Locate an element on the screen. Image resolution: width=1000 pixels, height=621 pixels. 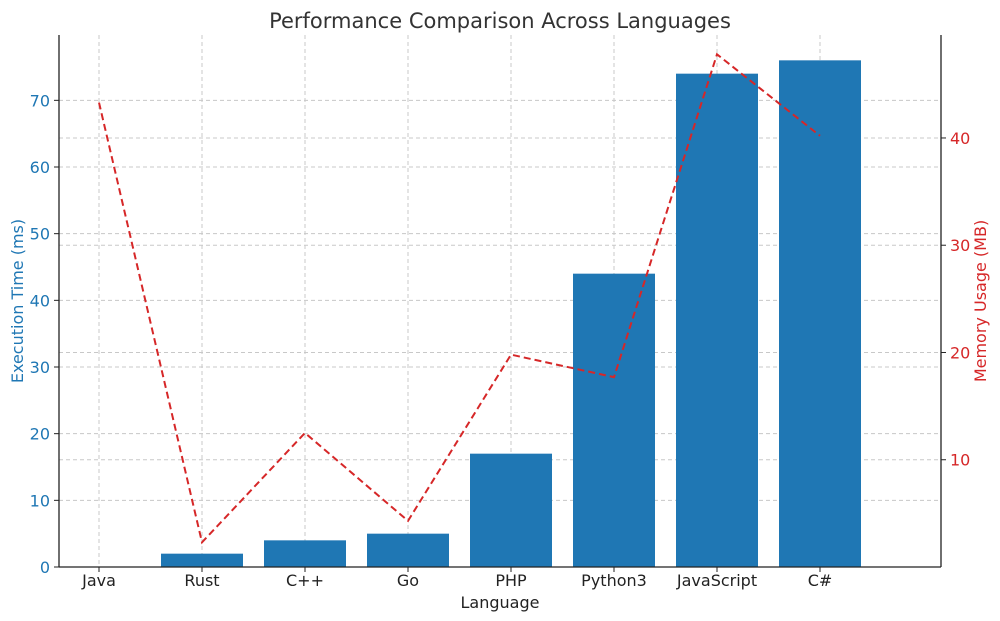
x-tick-label: PHP is located at coordinates (511, 580).